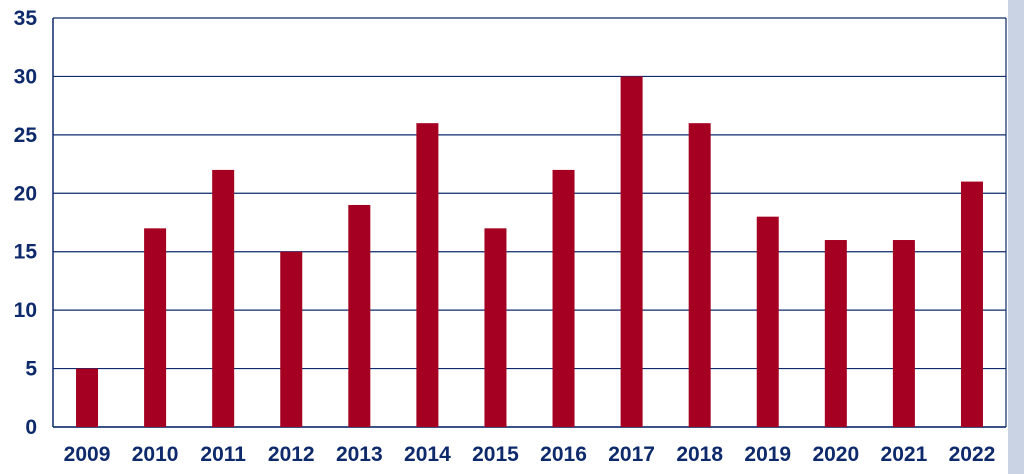  I want to click on bar-2011, so click(223, 298).